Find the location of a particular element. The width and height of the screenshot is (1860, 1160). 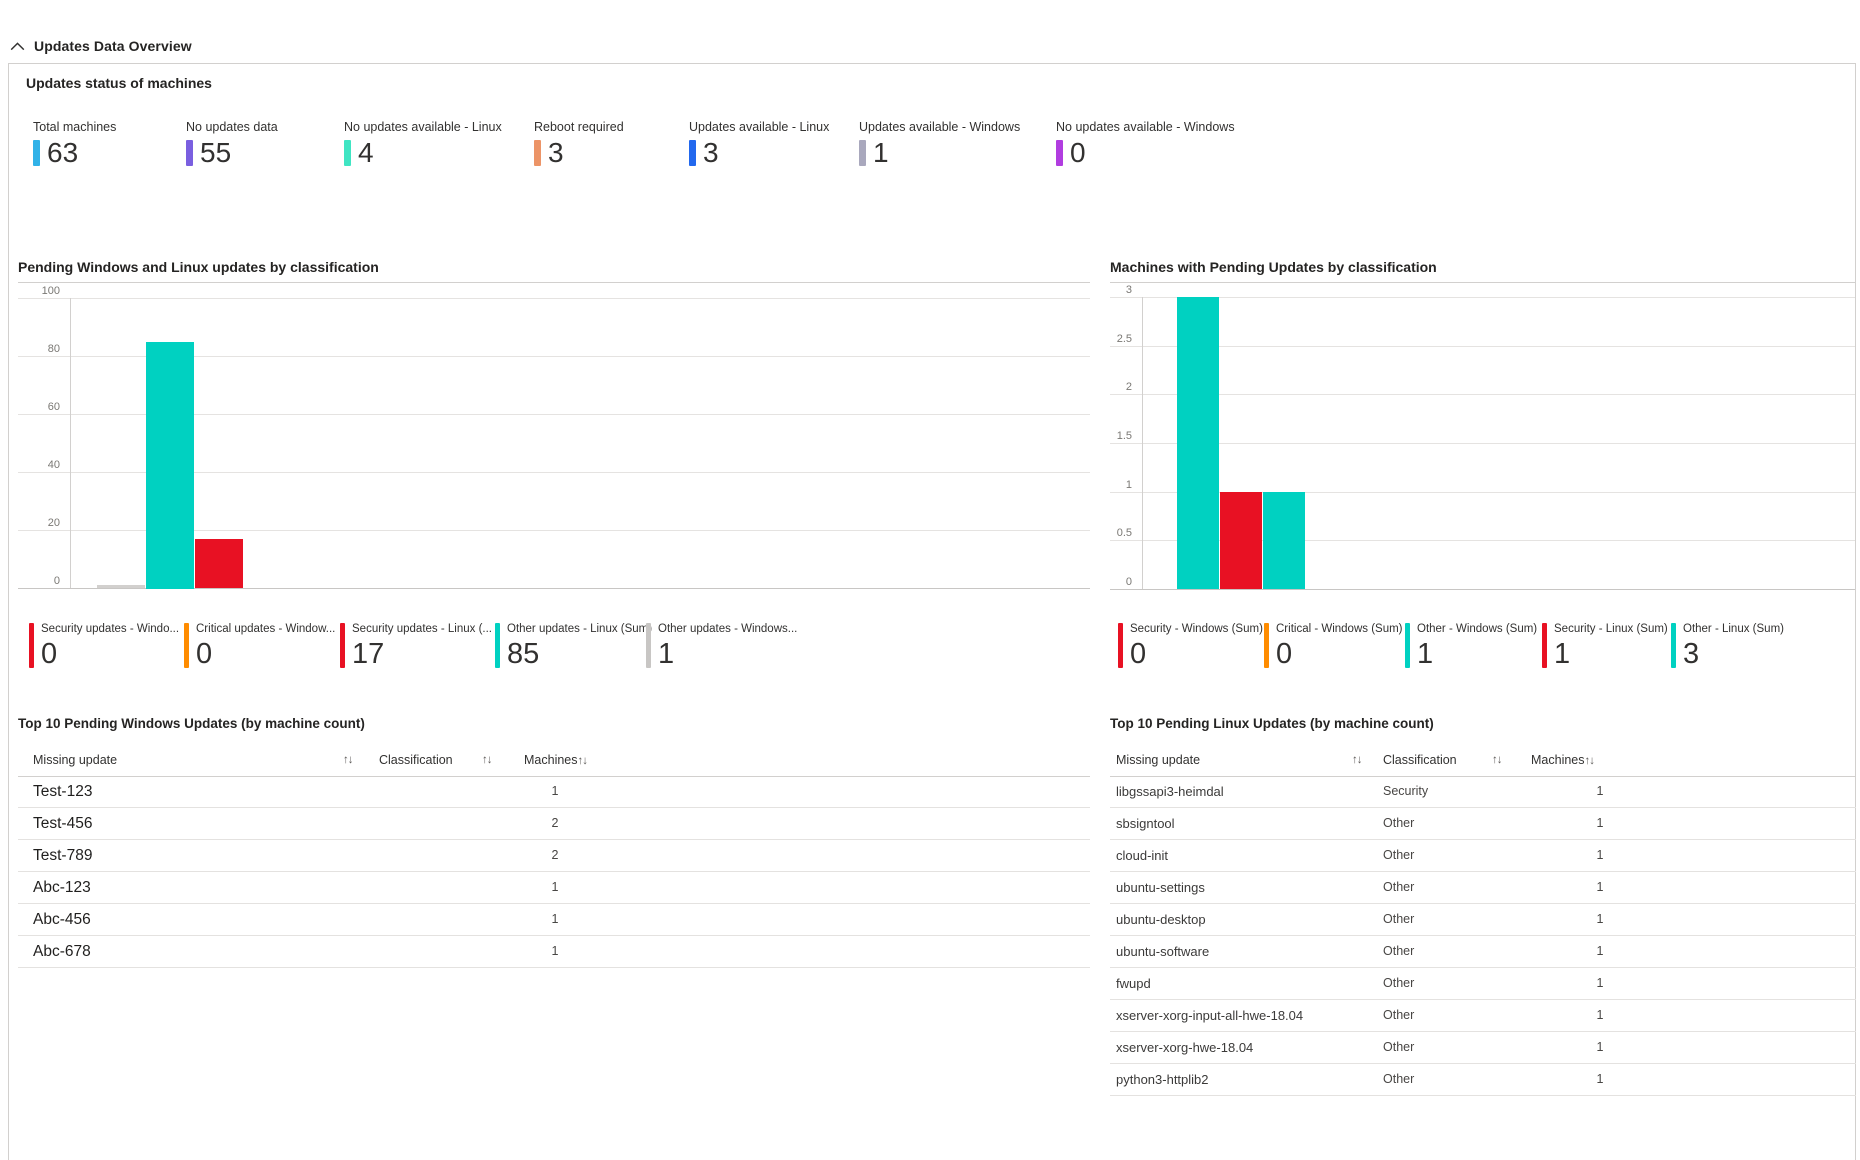

table-row: Abc-678 1 is located at coordinates (554, 952).